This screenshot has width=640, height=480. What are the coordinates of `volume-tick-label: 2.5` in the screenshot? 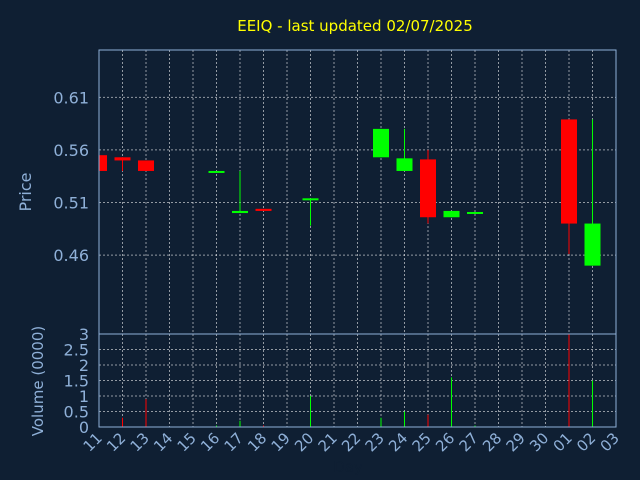 It's located at (76, 350).